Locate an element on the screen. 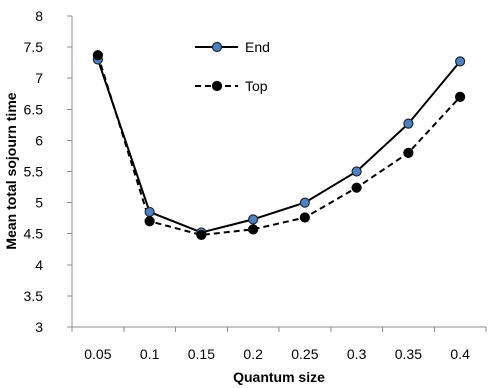 The width and height of the screenshot is (495, 388). y-axis-title: Mean total sojourn time is located at coordinates (11, 170).